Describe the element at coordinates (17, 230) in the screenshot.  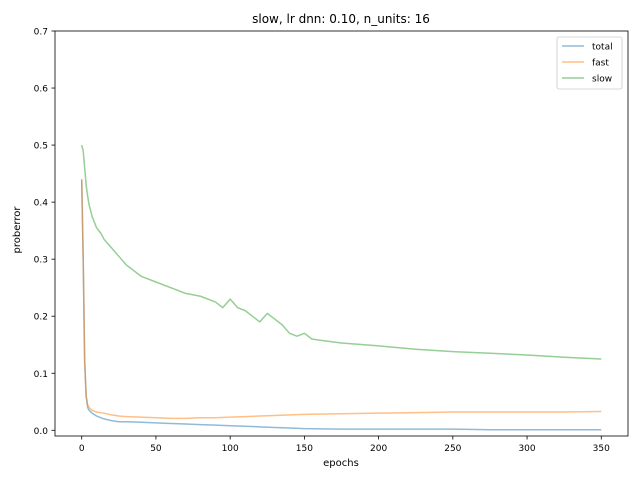
I see `y-axis-label: proberror` at that location.